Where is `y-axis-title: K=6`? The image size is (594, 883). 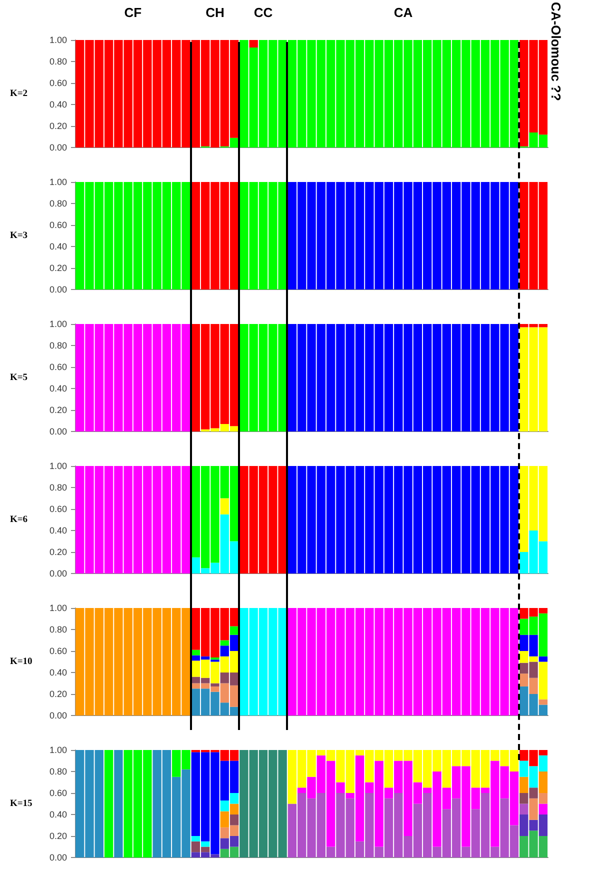
y-axis-title: K=6 is located at coordinates (19, 520).